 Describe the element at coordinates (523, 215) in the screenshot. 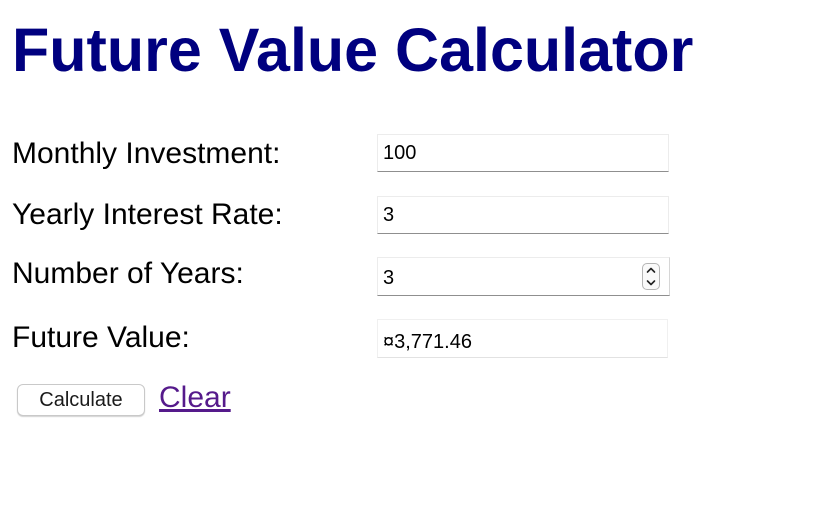

I see `yearly-interest-rate-input` at that location.